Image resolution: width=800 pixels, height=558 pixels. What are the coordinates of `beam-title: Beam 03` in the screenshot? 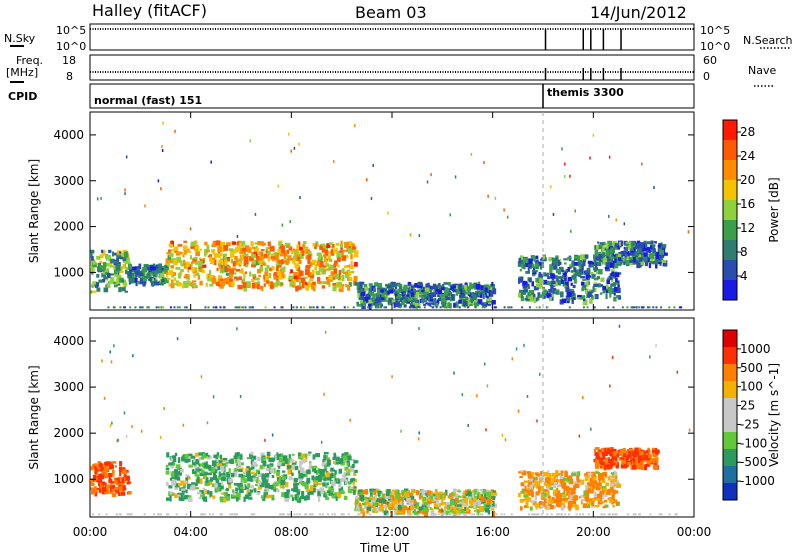 It's located at (391, 12).